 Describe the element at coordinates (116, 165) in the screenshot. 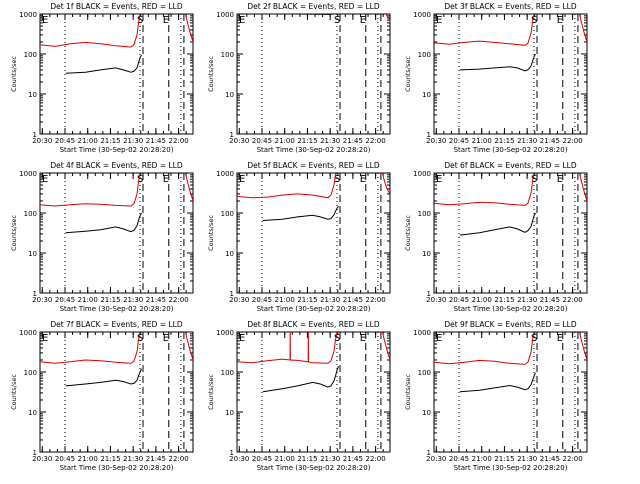

I see `chart-title: Det 4f BLACK = Events, RED = LLD` at that location.